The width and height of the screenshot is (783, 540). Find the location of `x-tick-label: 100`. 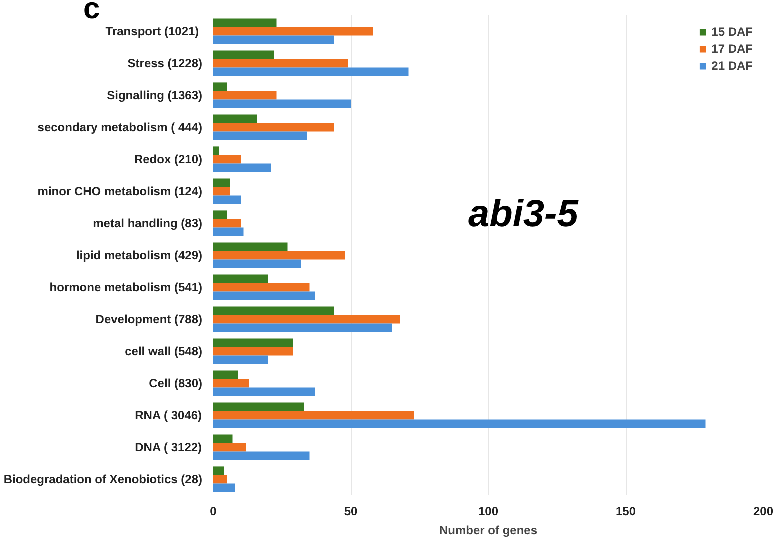

x-tick-label: 100 is located at coordinates (488, 511).